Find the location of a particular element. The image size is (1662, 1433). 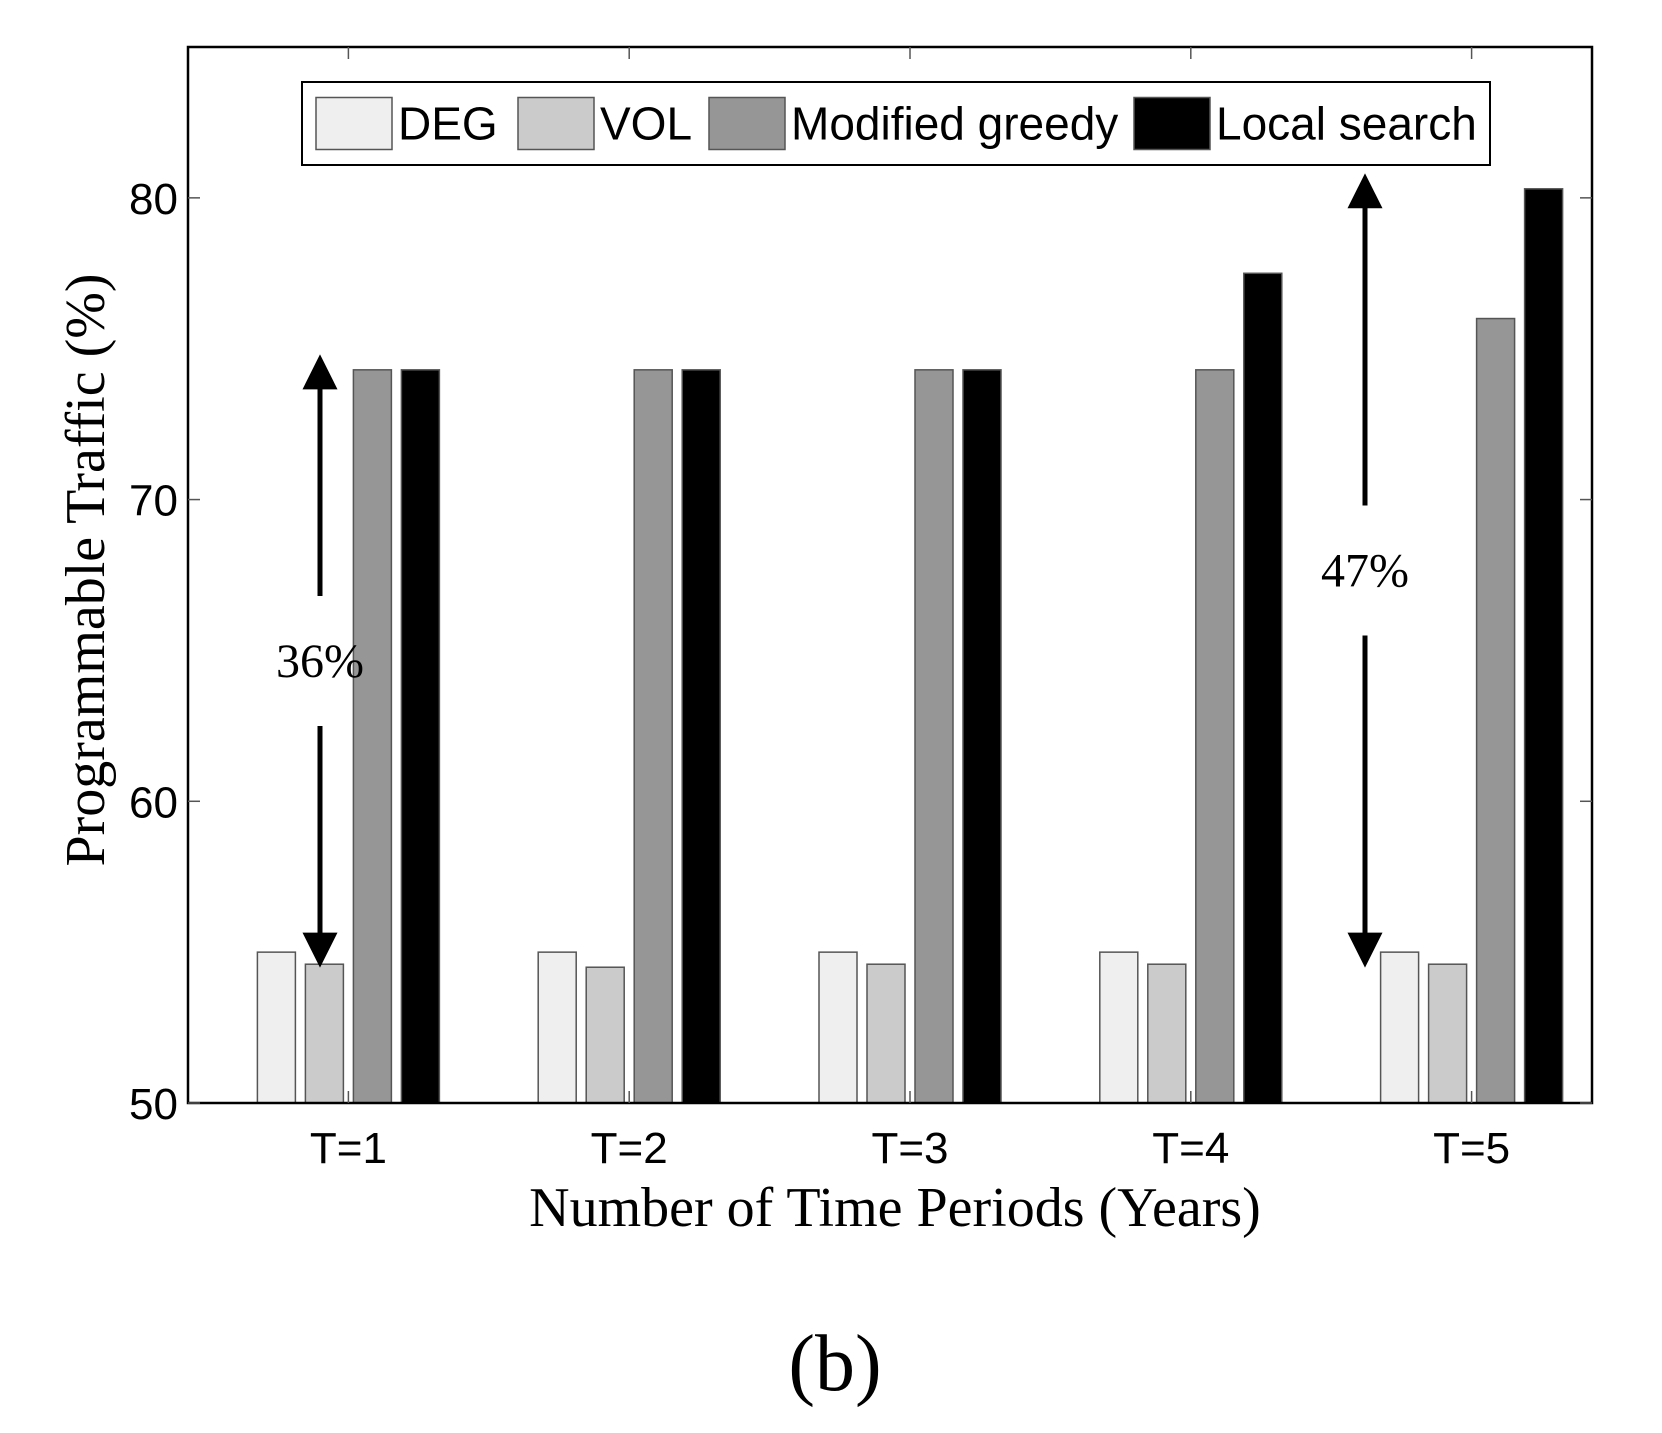

y-tick-label: 80 is located at coordinates (153, 199).